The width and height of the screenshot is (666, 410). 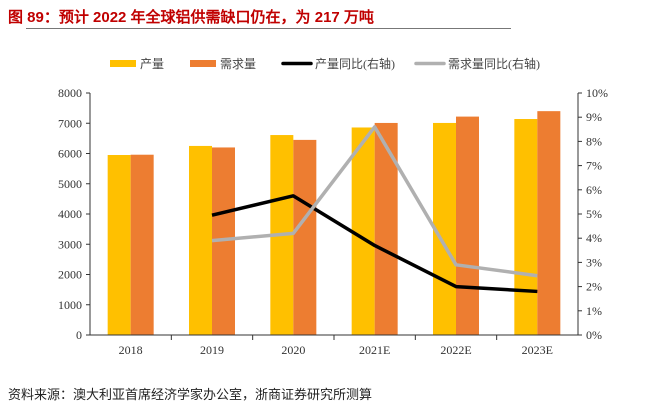 I want to click on right-tick-label: 7%, so click(x=594, y=166).